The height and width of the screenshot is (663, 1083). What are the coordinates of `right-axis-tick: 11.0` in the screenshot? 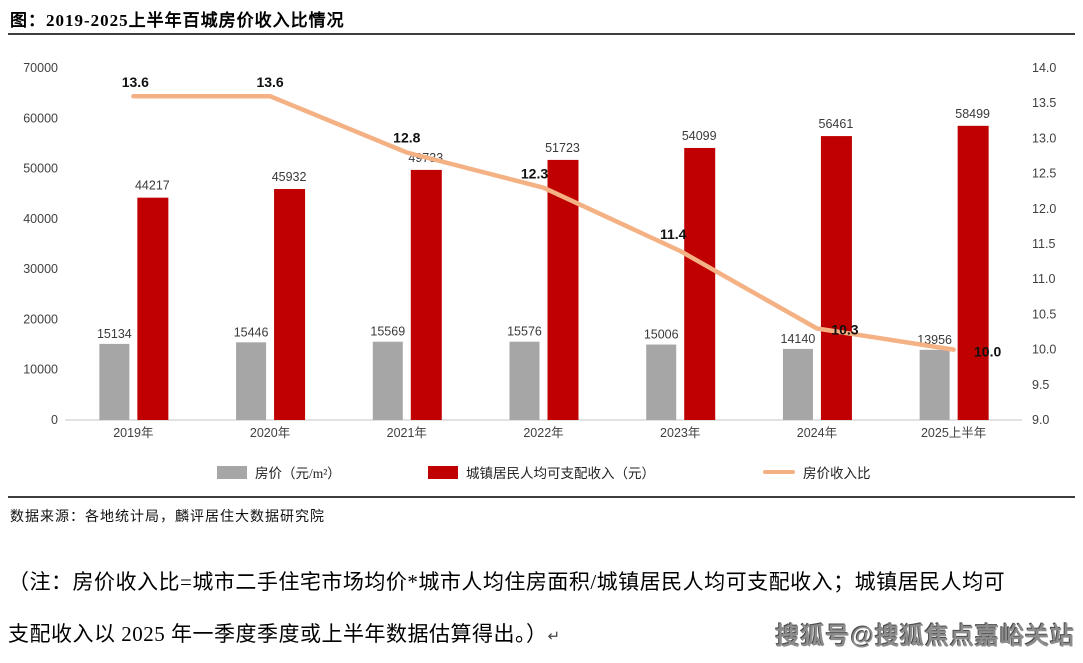 It's located at (1043, 279).